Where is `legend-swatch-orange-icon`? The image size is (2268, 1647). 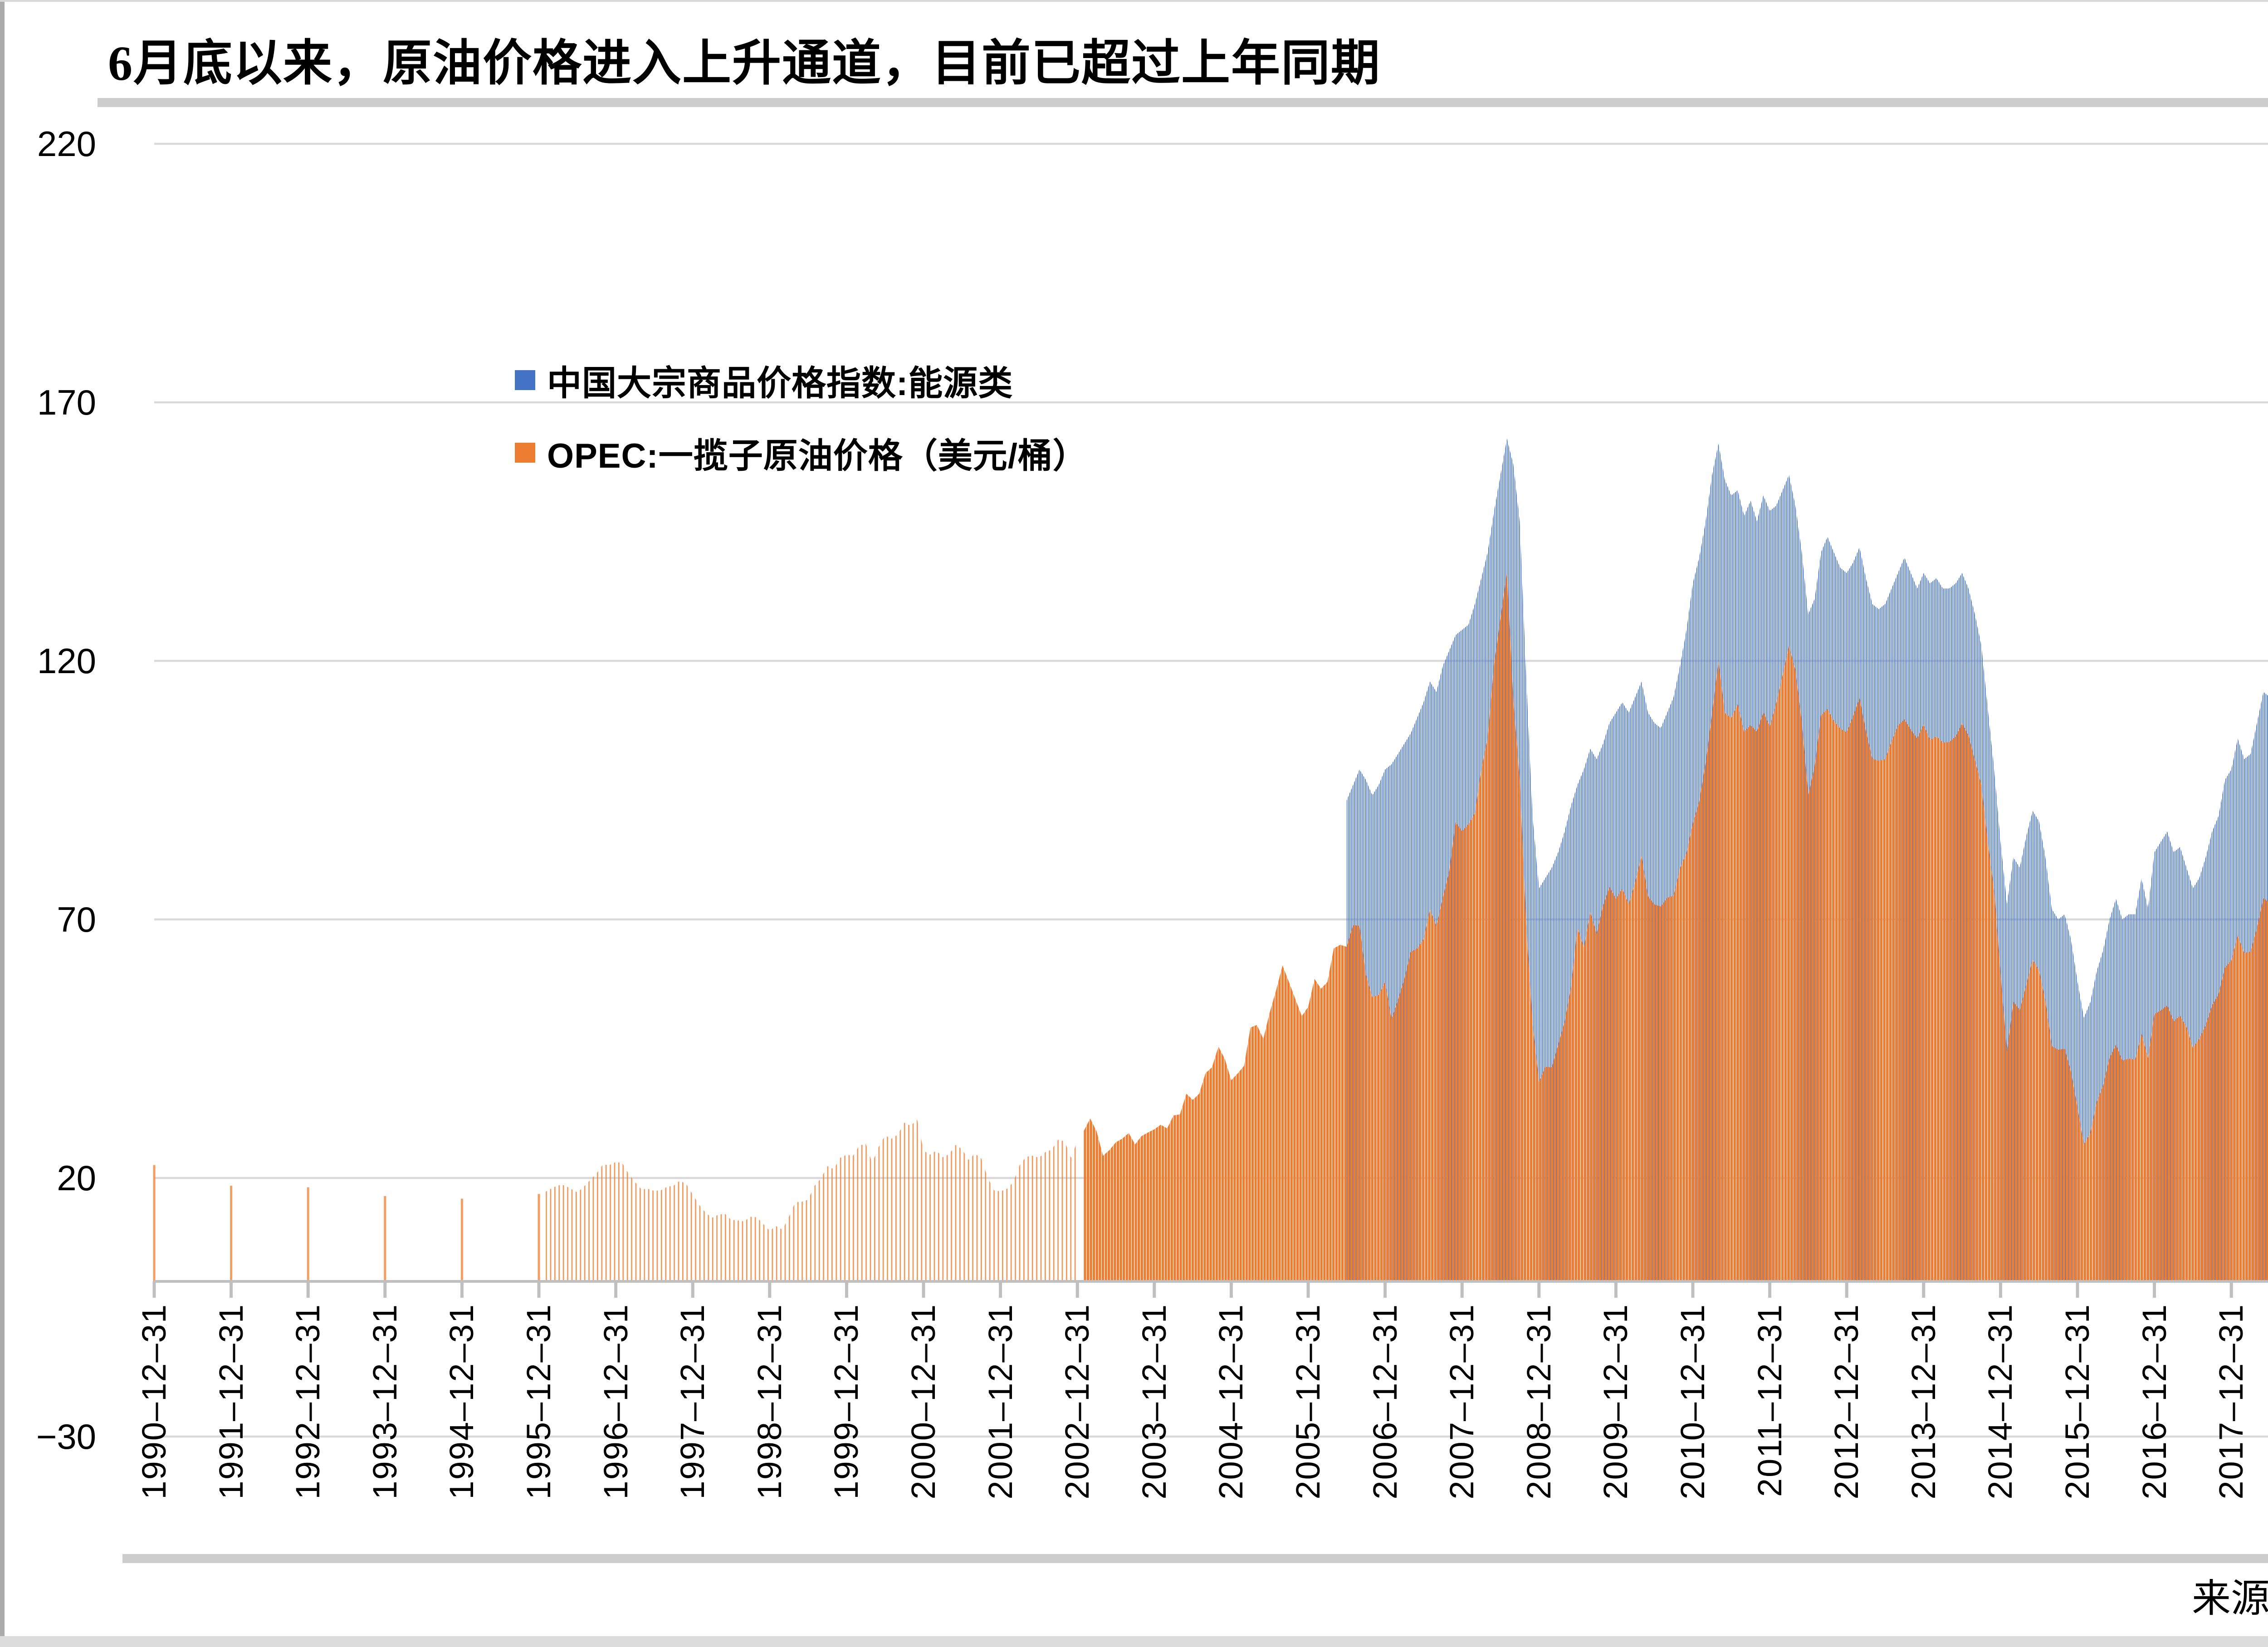 legend-swatch-orange-icon is located at coordinates (525, 453).